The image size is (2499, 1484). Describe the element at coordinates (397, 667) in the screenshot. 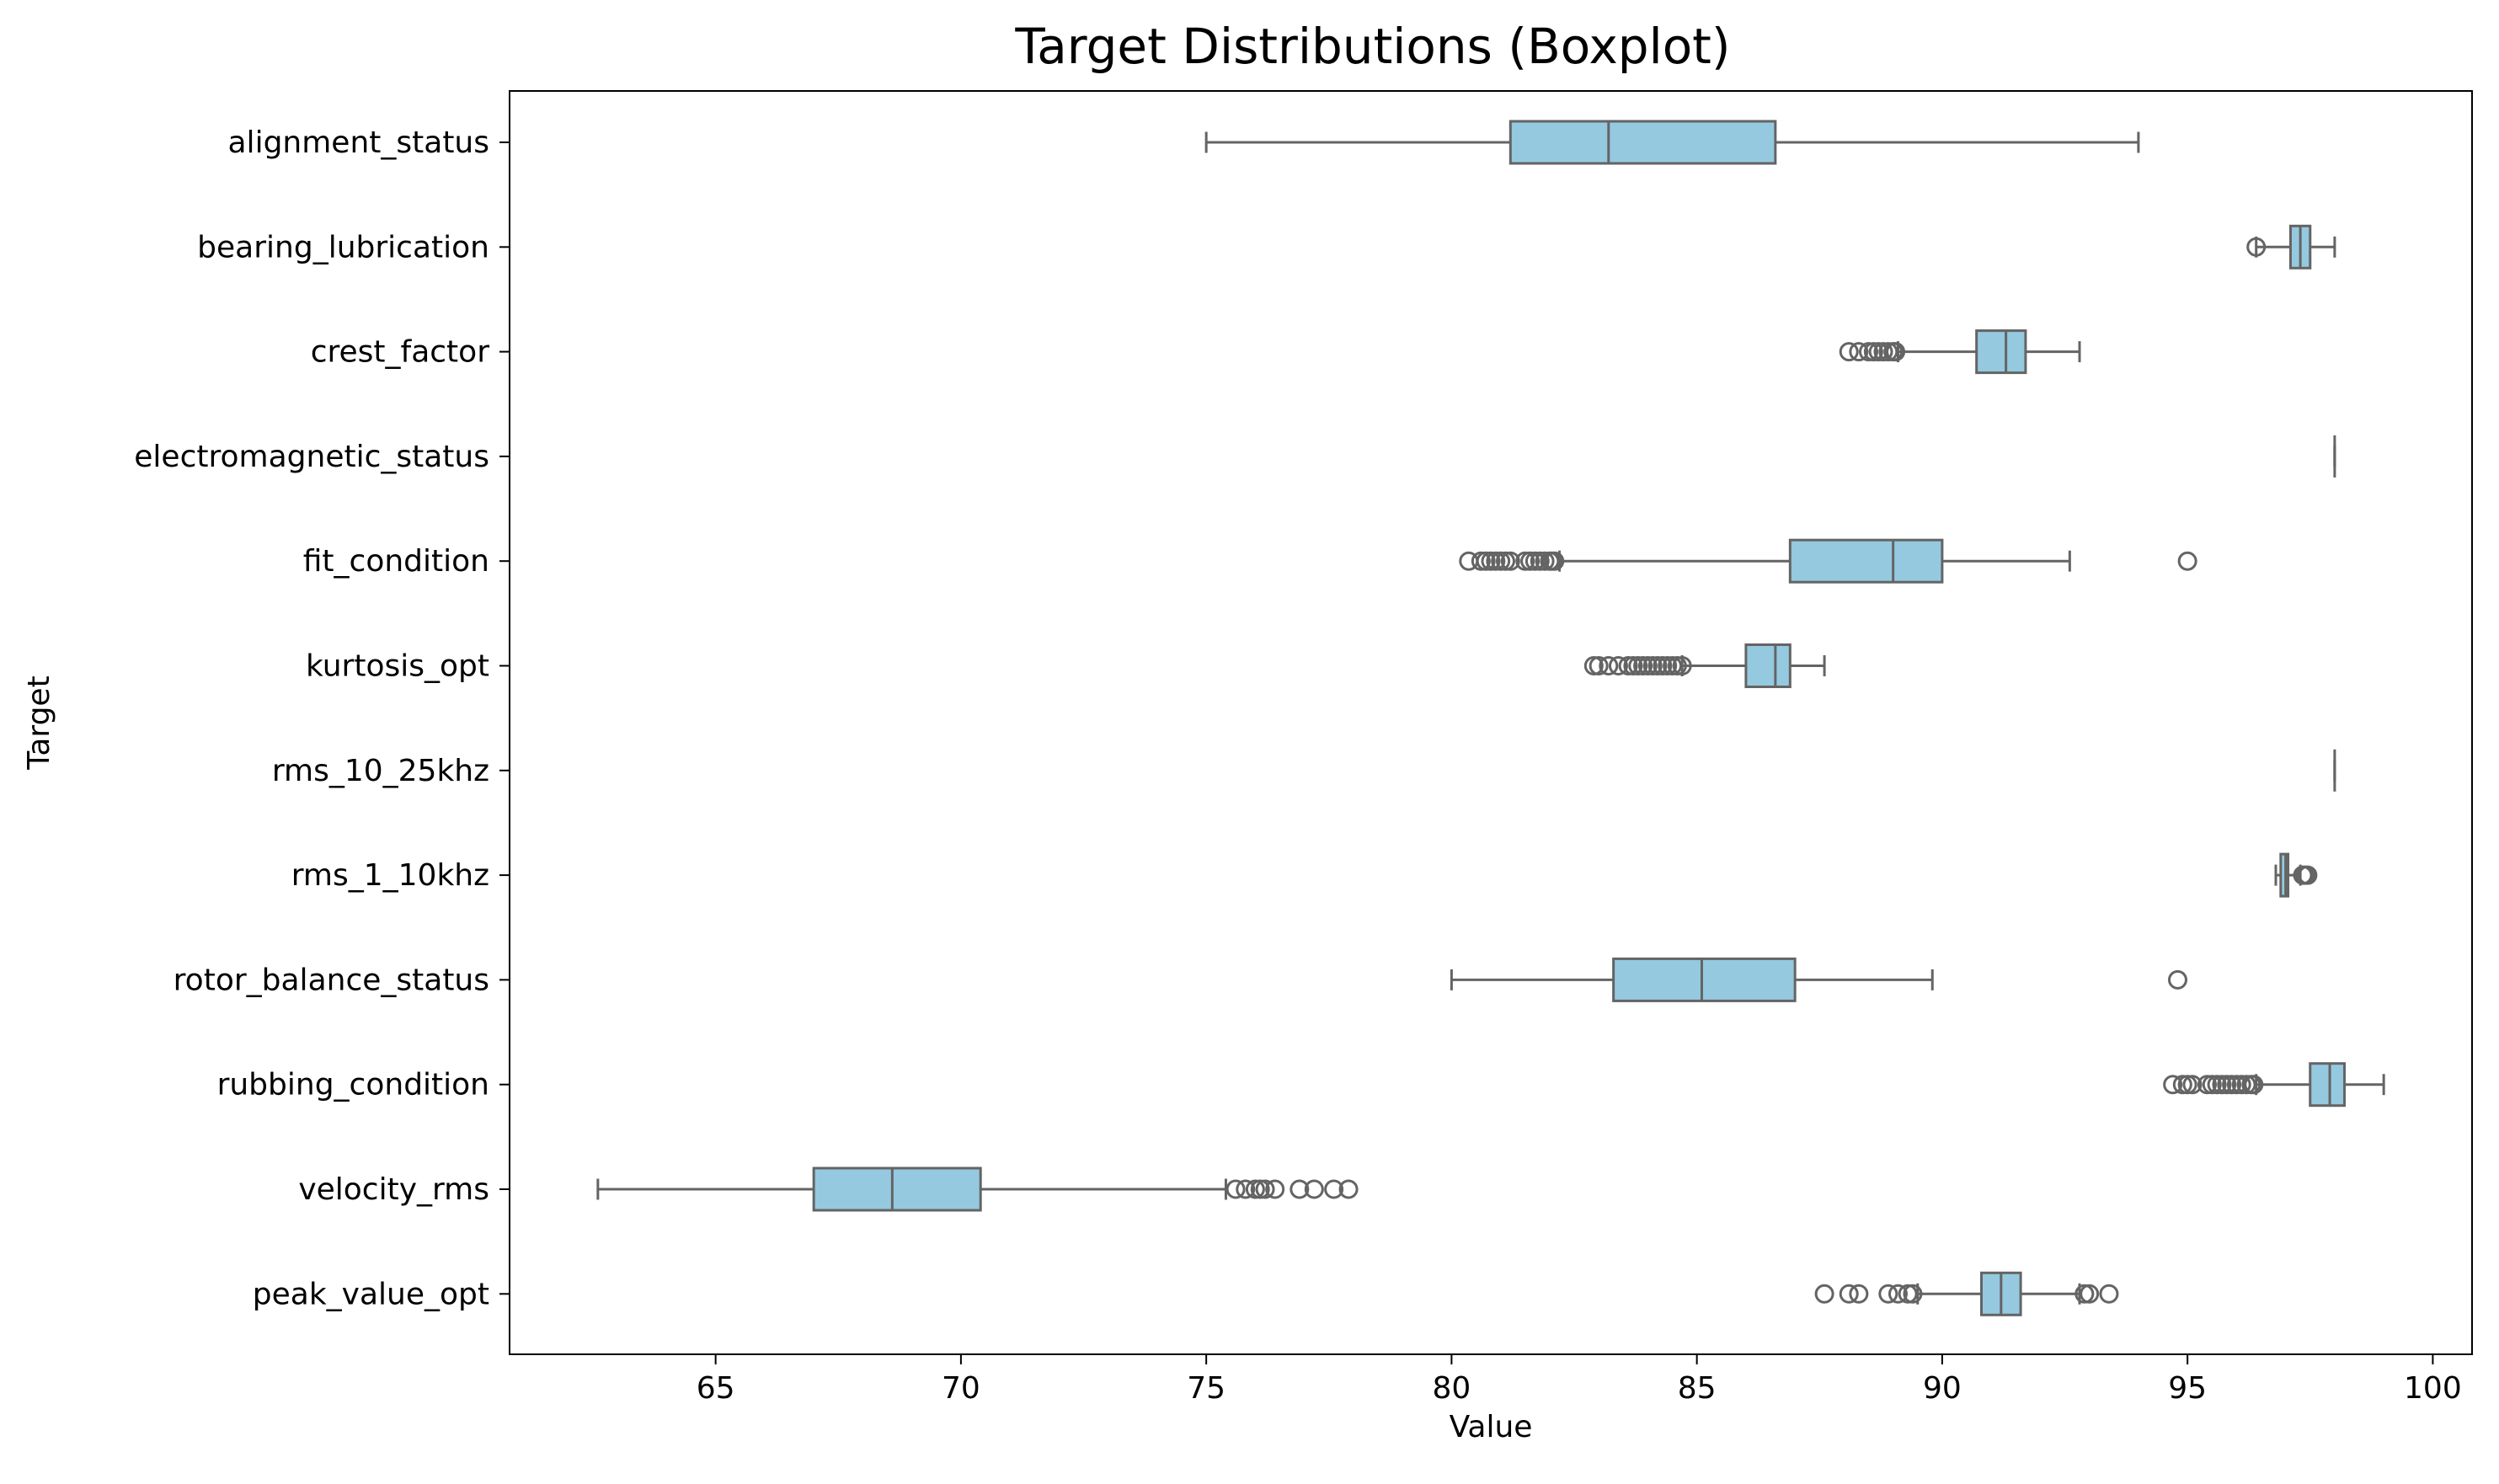

I see `y-tick-label: kurtosis_opt` at that location.